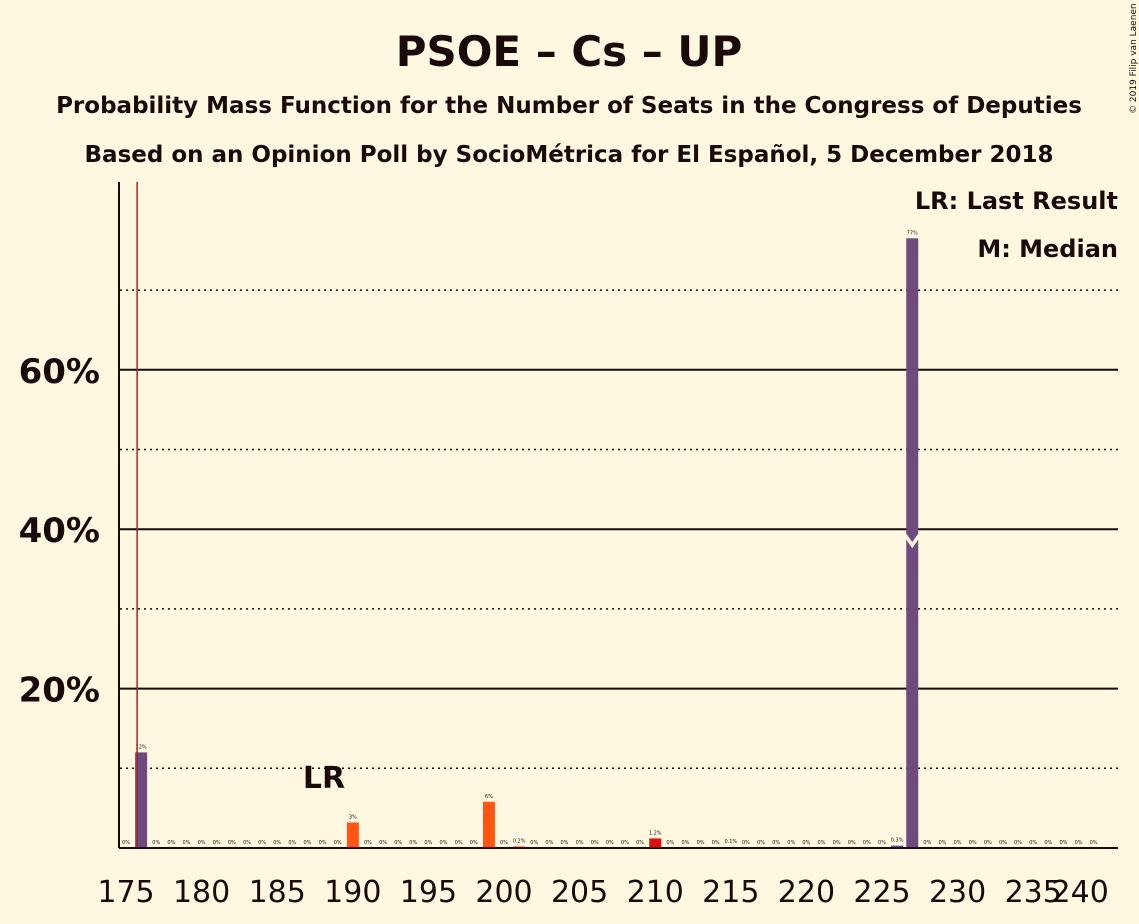 The width and height of the screenshot is (1139, 924). I want to click on data-label-seat-175: 0%, so click(126, 843).